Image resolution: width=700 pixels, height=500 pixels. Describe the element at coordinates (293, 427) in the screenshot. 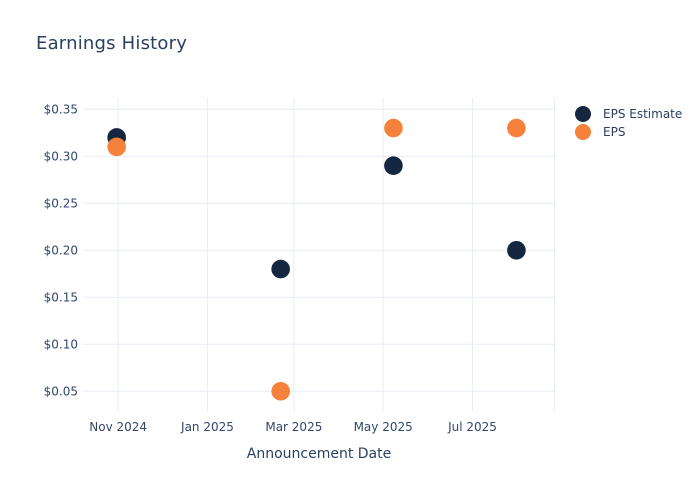

I see `x-tick-label: Mar 2025` at that location.